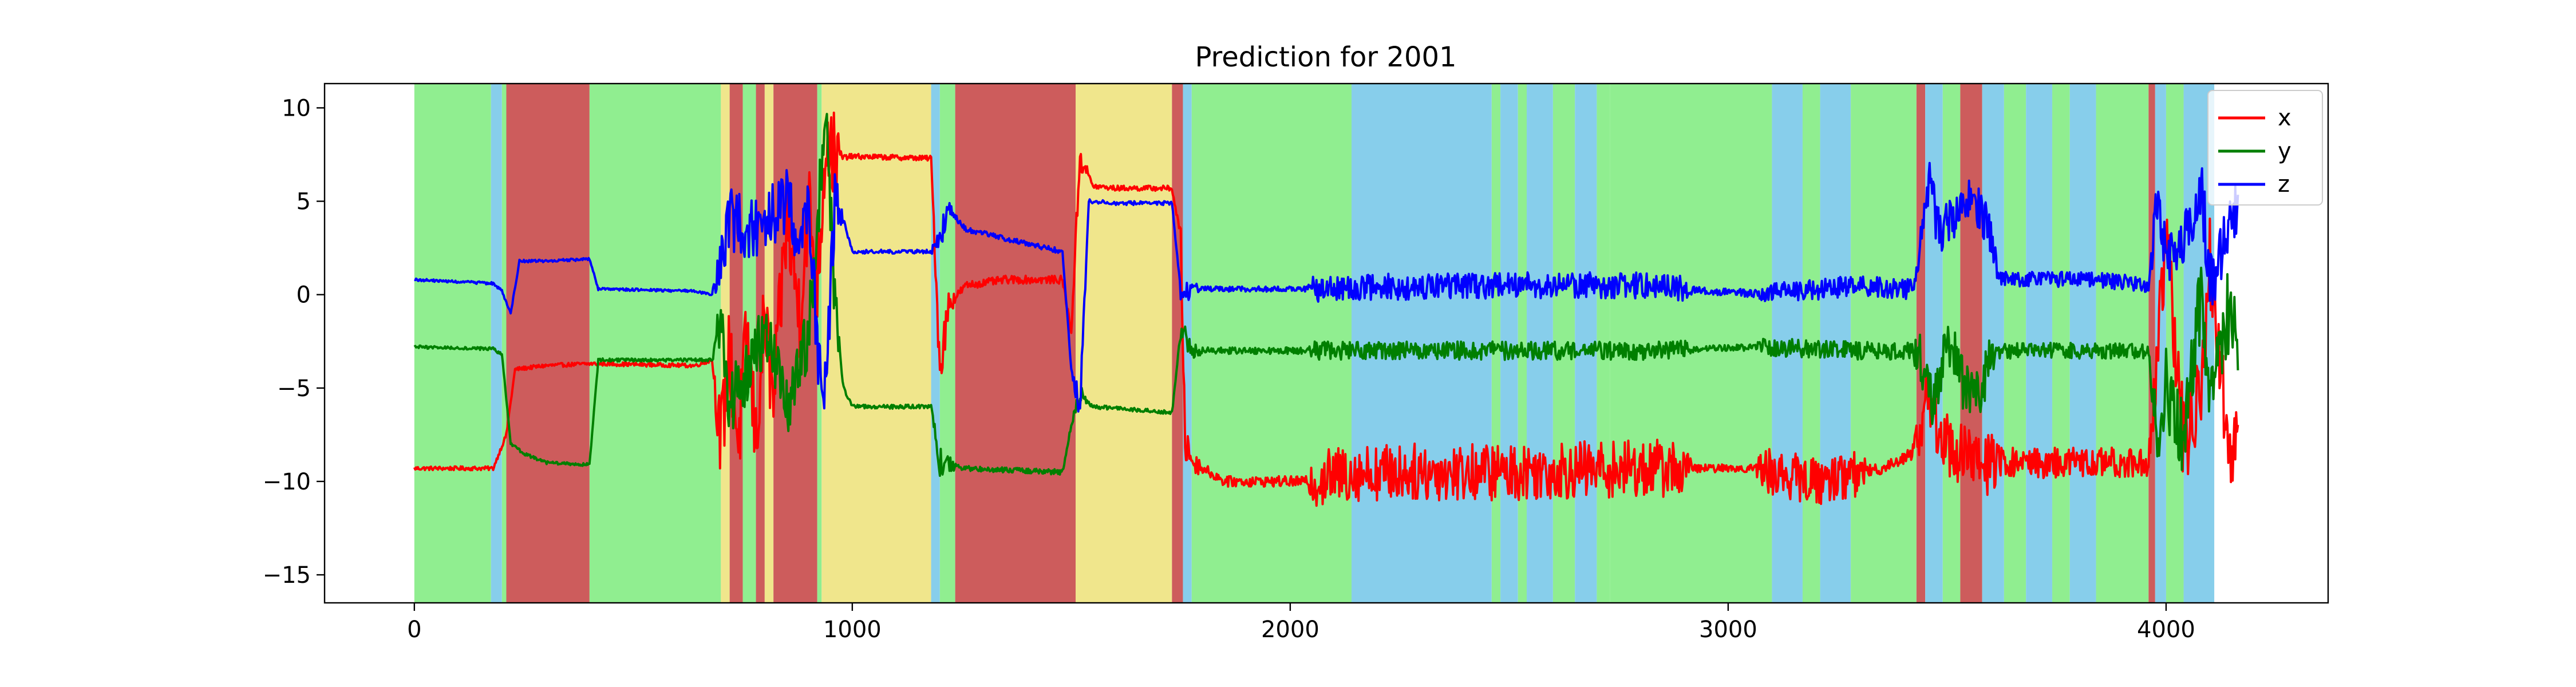 The width and height of the screenshot is (2576, 687). I want to click on y-tick-label: 0, so click(304, 295).